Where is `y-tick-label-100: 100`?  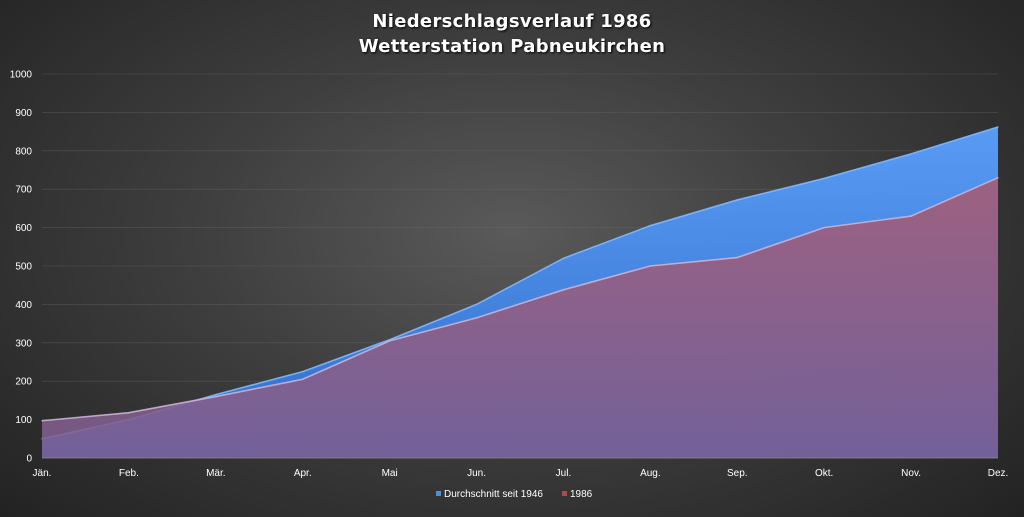
y-tick-label-100: 100 is located at coordinates (23, 420).